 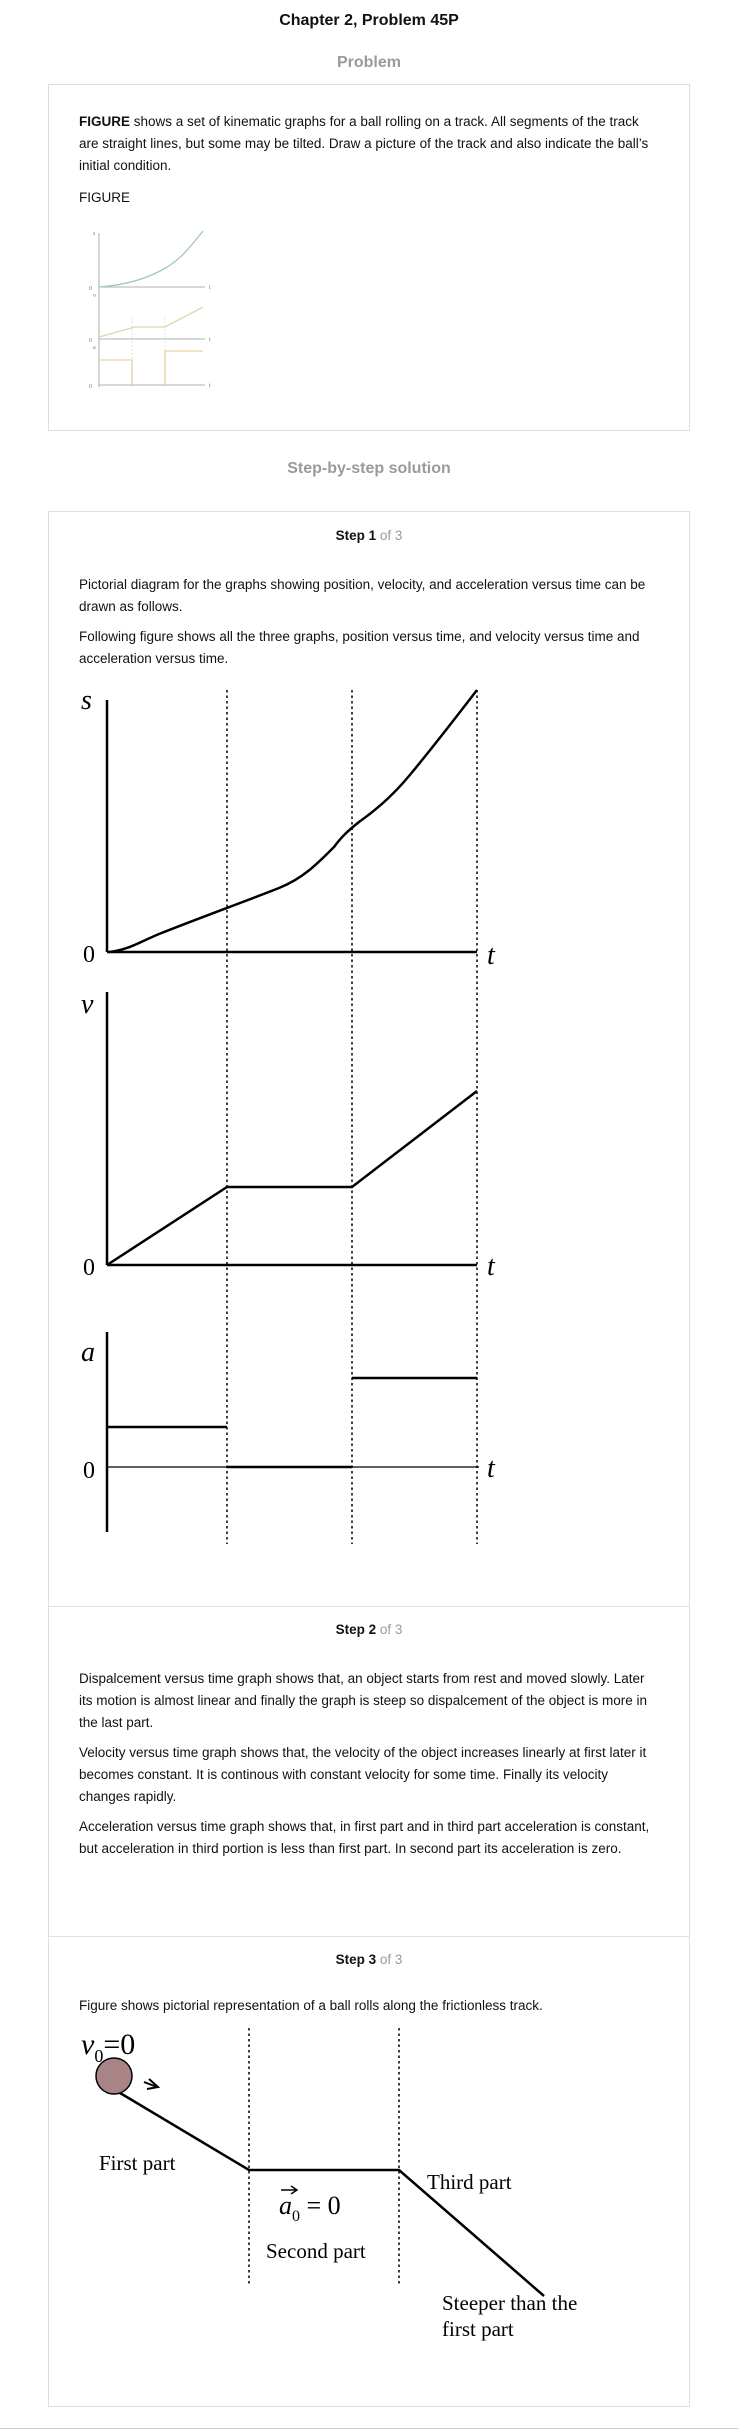 What do you see at coordinates (316, 2251) in the screenshot?
I see `second-part-label: Second part` at bounding box center [316, 2251].